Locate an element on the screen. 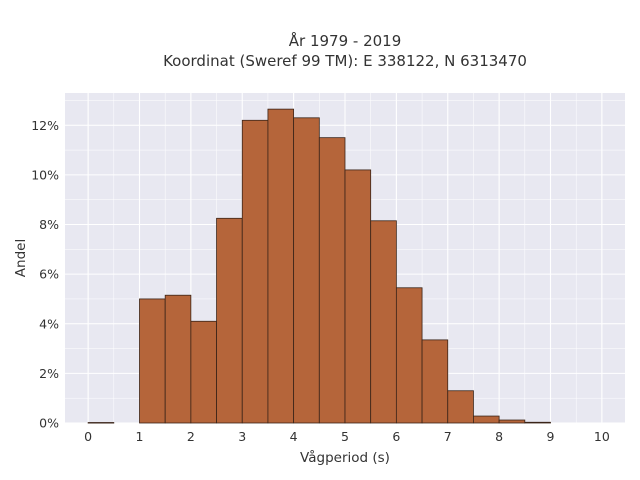 The width and height of the screenshot is (640, 480). x-tick-label: 10 is located at coordinates (602, 436).